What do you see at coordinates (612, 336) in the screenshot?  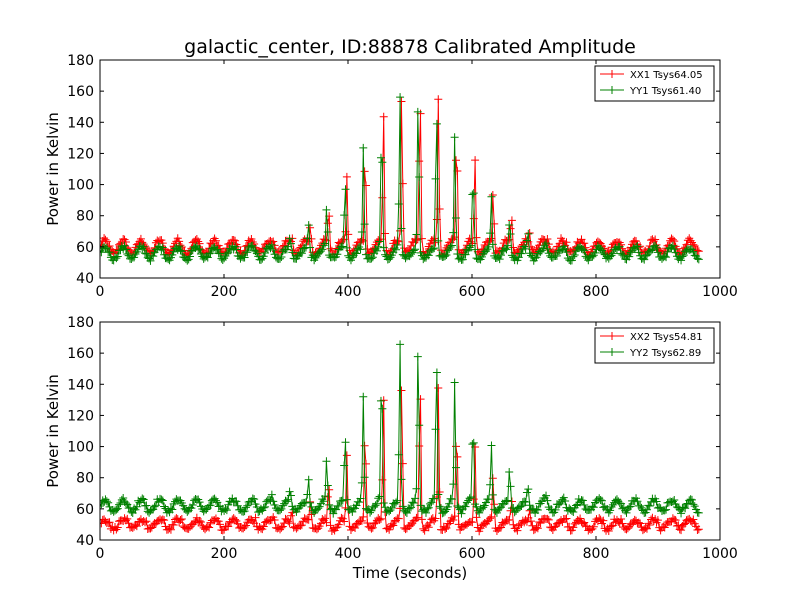 I see `legend-marker-xx2` at bounding box center [612, 336].